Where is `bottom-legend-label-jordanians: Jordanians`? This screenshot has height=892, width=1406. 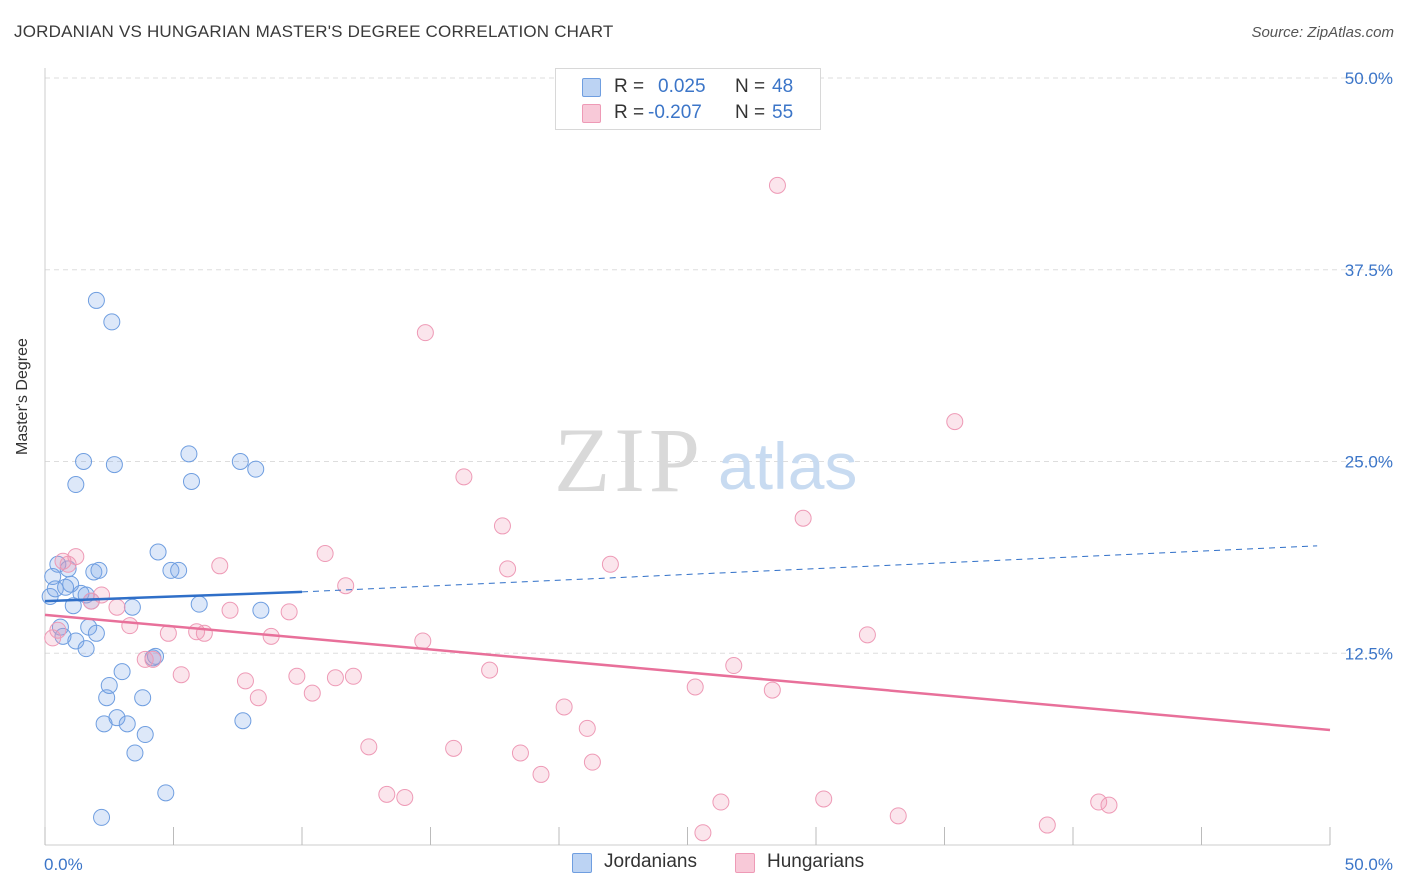
bottom-legend-label-jordanians: Jordanians is located at coordinates (650, 861).